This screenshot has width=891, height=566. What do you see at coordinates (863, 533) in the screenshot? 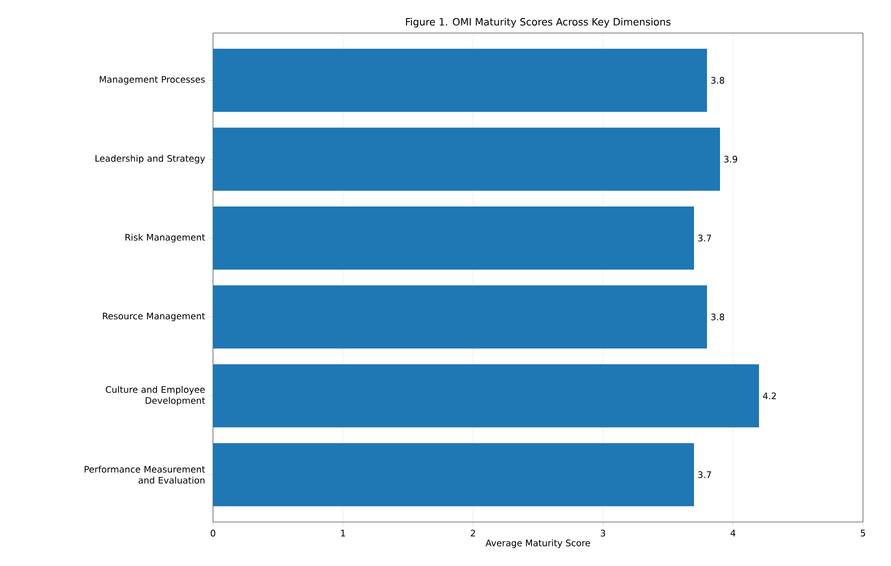
I see `x-tick-label: 5` at bounding box center [863, 533].